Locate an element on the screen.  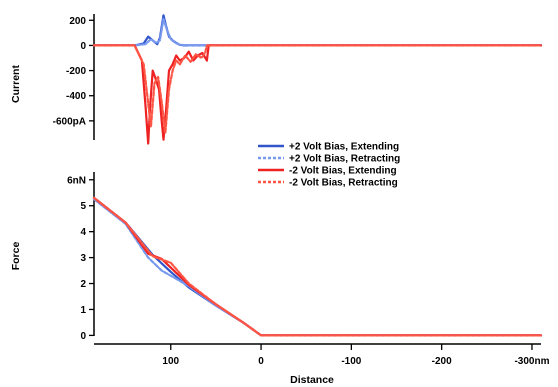
legend-entry: +2 Volt Bias, Retracting is located at coordinates (329, 159).